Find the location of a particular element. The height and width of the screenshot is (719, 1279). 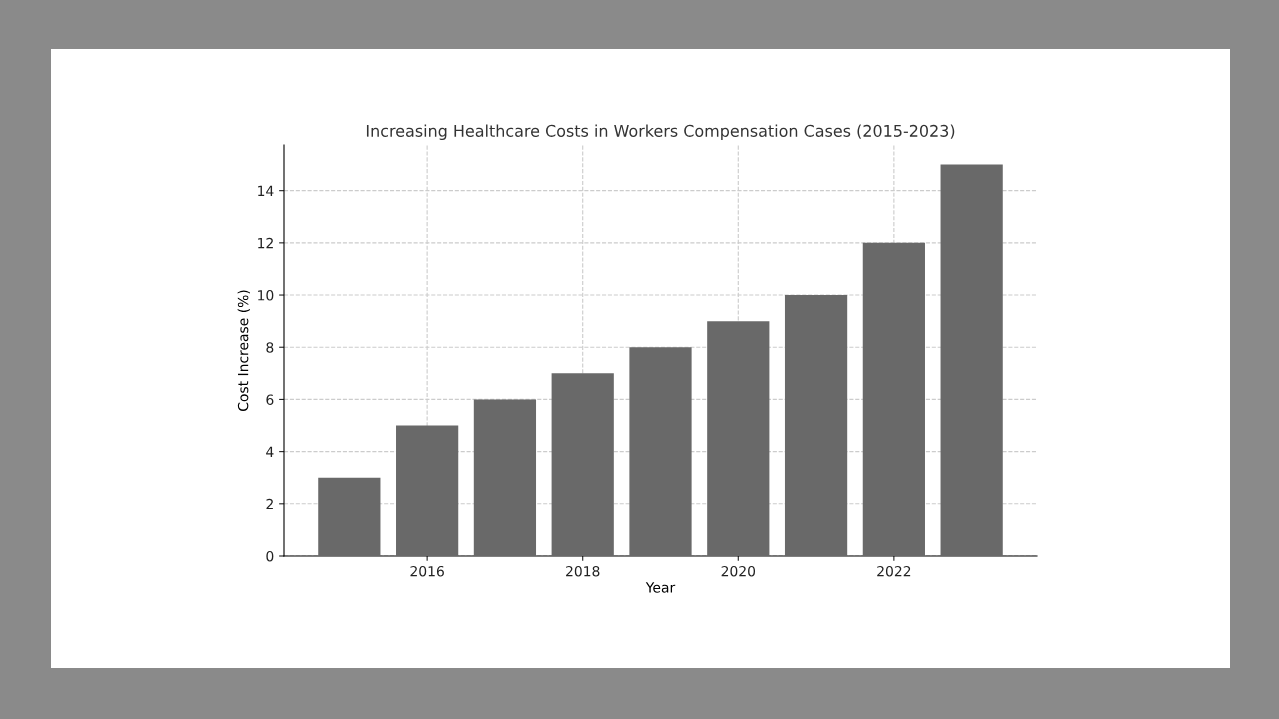

y-tick-label: 6 is located at coordinates (270, 399).